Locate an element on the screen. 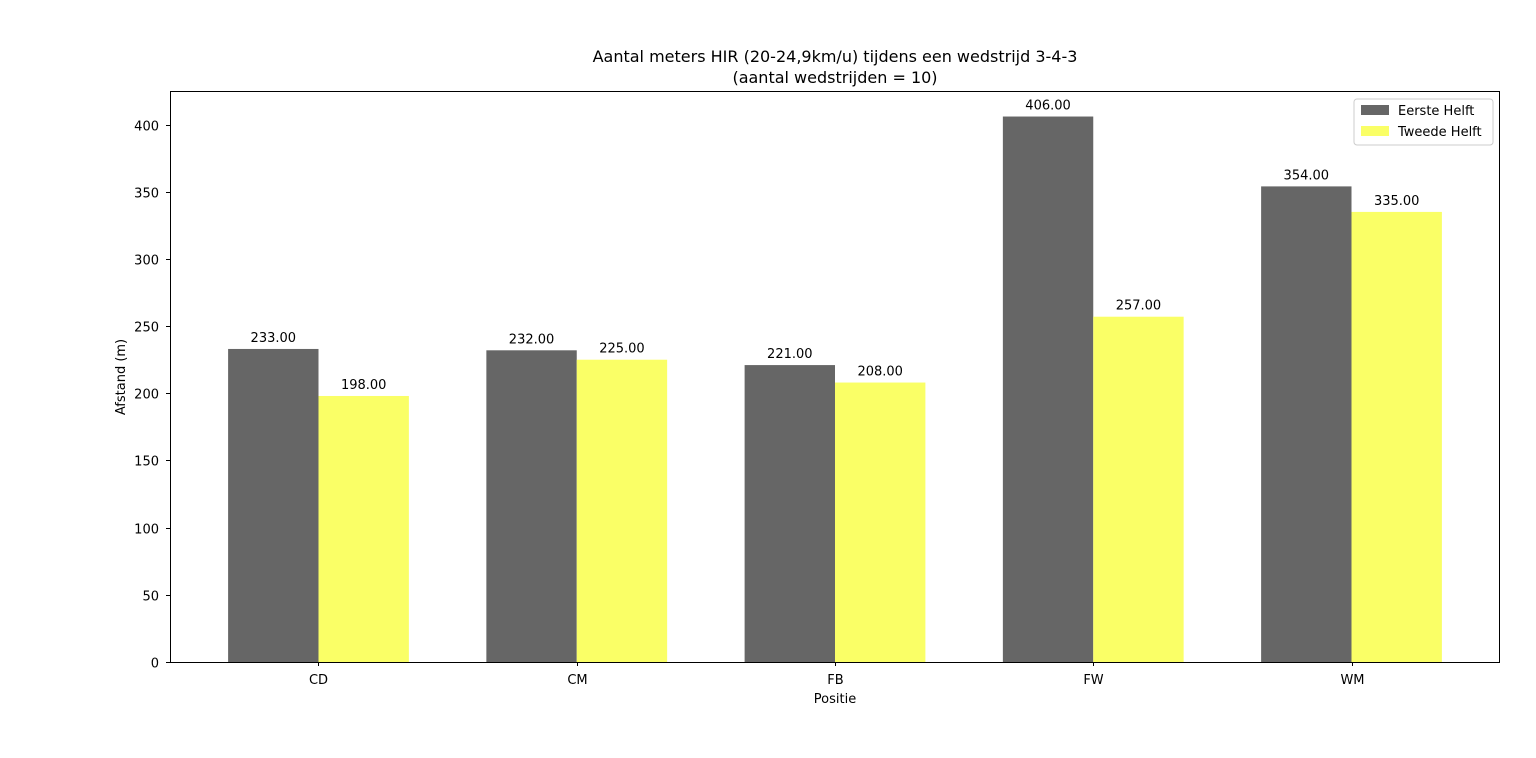 This screenshot has height=758, width=1536. x-tick-label-fw: FW is located at coordinates (1093, 680).